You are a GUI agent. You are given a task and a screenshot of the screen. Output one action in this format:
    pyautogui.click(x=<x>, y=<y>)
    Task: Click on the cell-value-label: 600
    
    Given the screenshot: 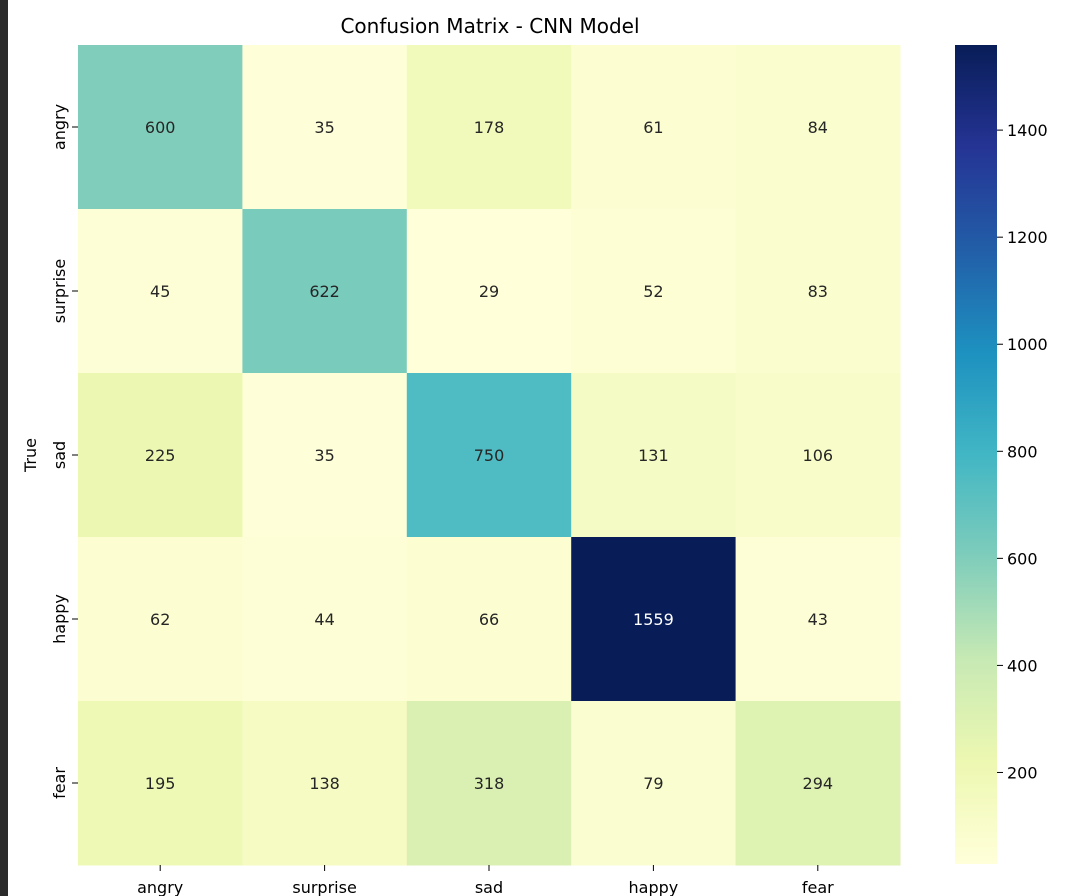 What is the action you would take?
    pyautogui.click(x=160, y=127)
    